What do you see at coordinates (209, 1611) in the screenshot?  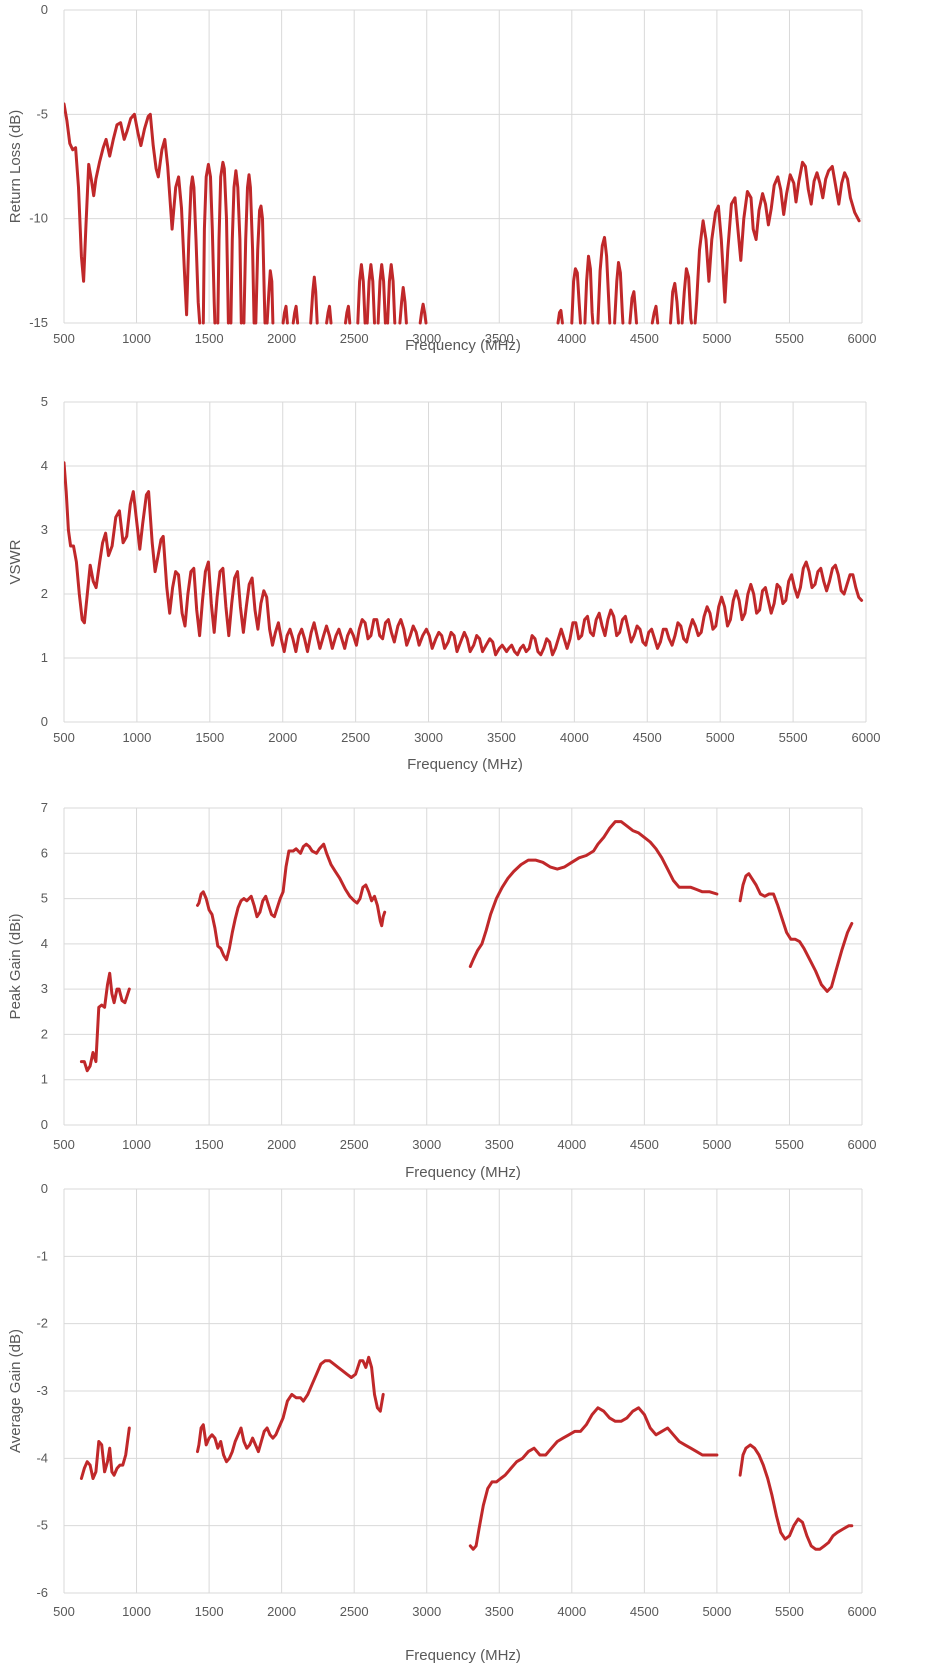 I see `average-gain-x-tick-label: 1500` at bounding box center [209, 1611].